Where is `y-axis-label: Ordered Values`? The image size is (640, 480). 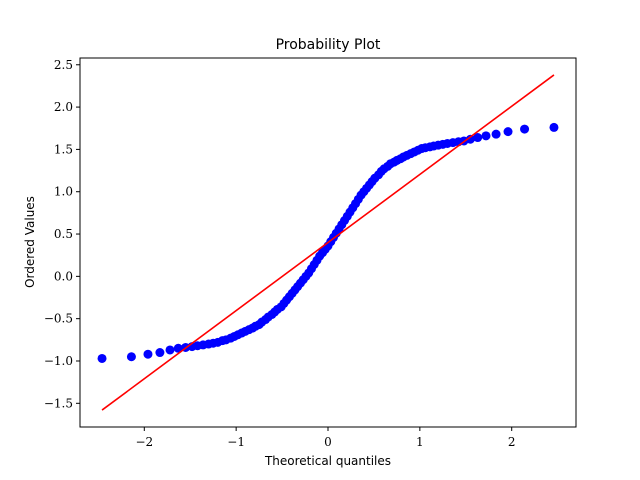 y-axis-label: Ordered Values is located at coordinates (30, 242).